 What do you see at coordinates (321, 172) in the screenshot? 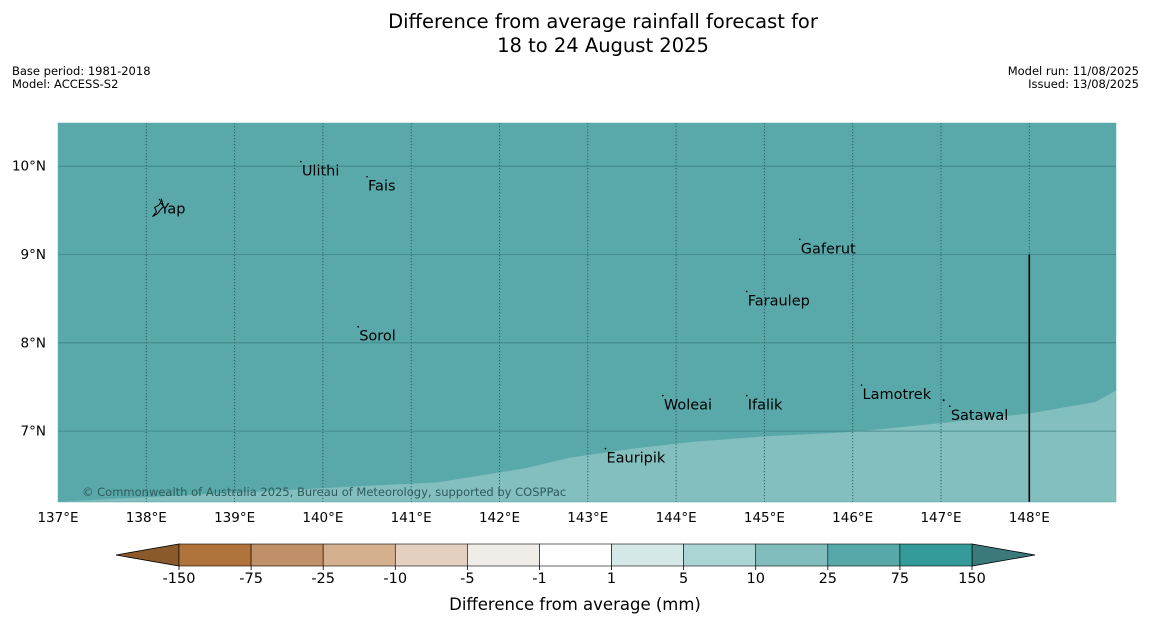
I see `place-label: Ulithi` at bounding box center [321, 172].